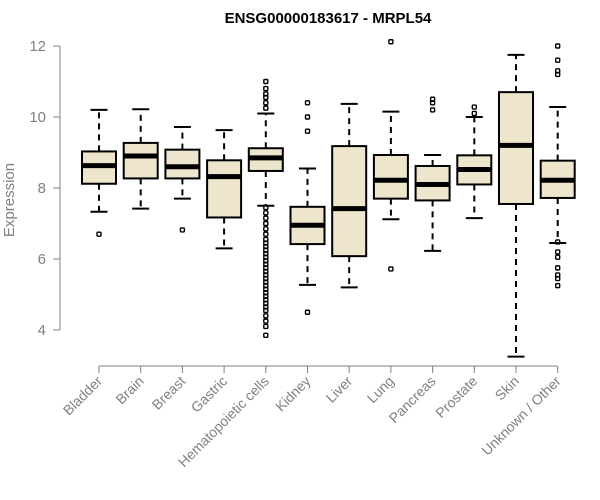 The image size is (600, 500). I want to click on y-tick-label: 8, so click(42, 188).